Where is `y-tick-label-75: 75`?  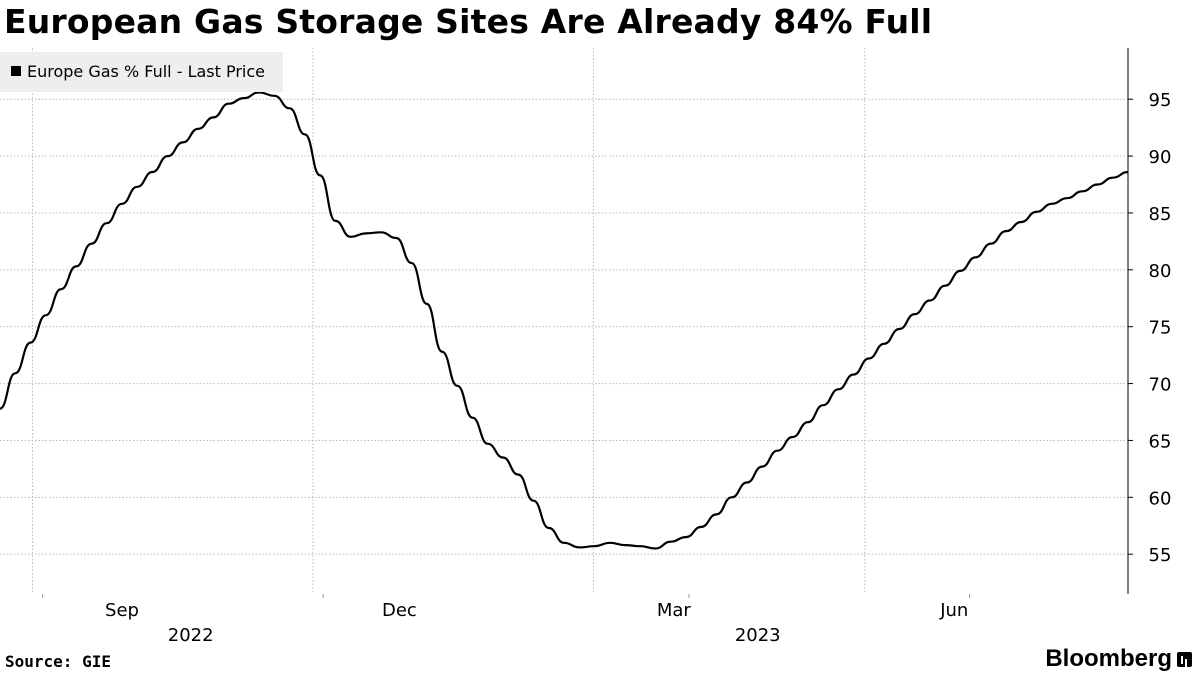 y-tick-label-75: 75 is located at coordinates (1160, 328).